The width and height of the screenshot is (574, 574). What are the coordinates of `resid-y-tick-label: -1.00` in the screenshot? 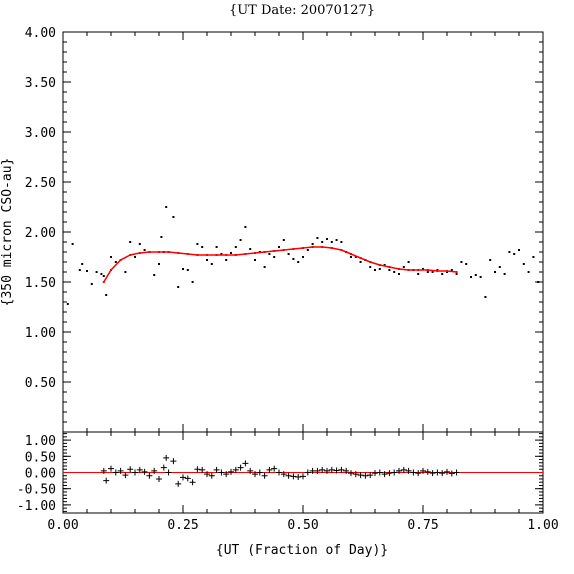 It's located at (36, 506).